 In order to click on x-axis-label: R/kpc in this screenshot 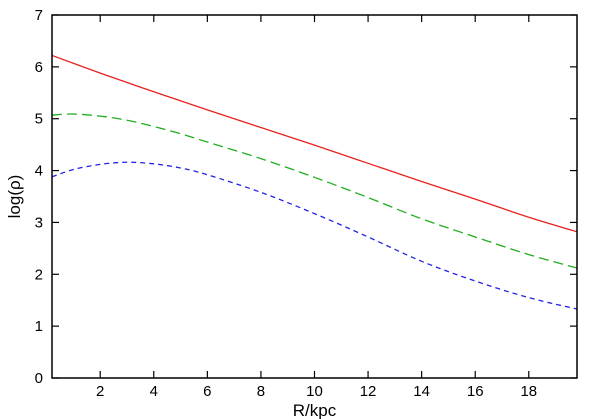, I will do `click(315, 410)`.